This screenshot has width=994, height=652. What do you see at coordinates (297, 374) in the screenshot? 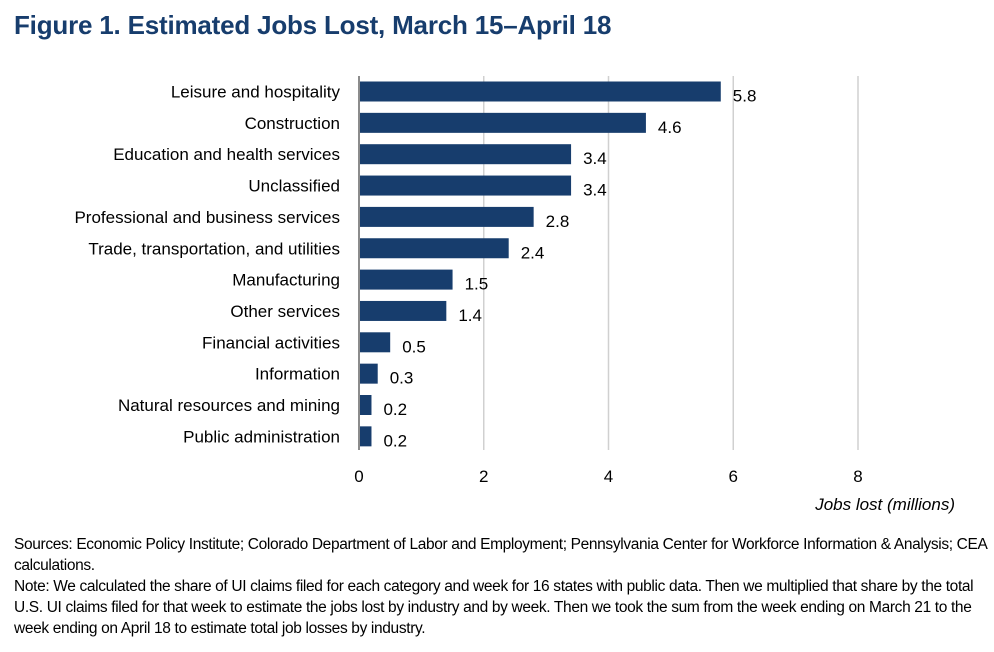
I see `category-label: Information` at bounding box center [297, 374].